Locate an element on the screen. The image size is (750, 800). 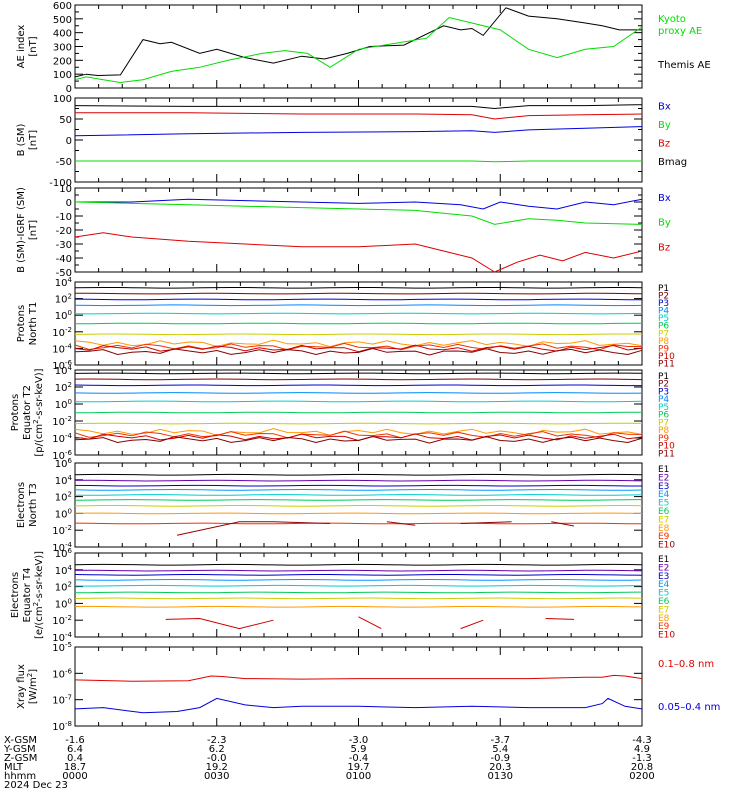
orbit-cell: -3.0 is located at coordinates (359, 740).